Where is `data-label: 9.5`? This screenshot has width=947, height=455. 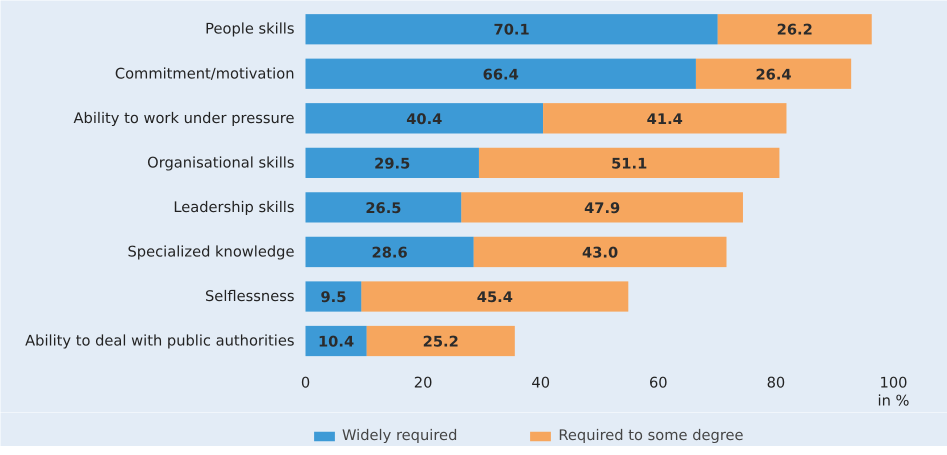 data-label: 9.5 is located at coordinates (333, 297).